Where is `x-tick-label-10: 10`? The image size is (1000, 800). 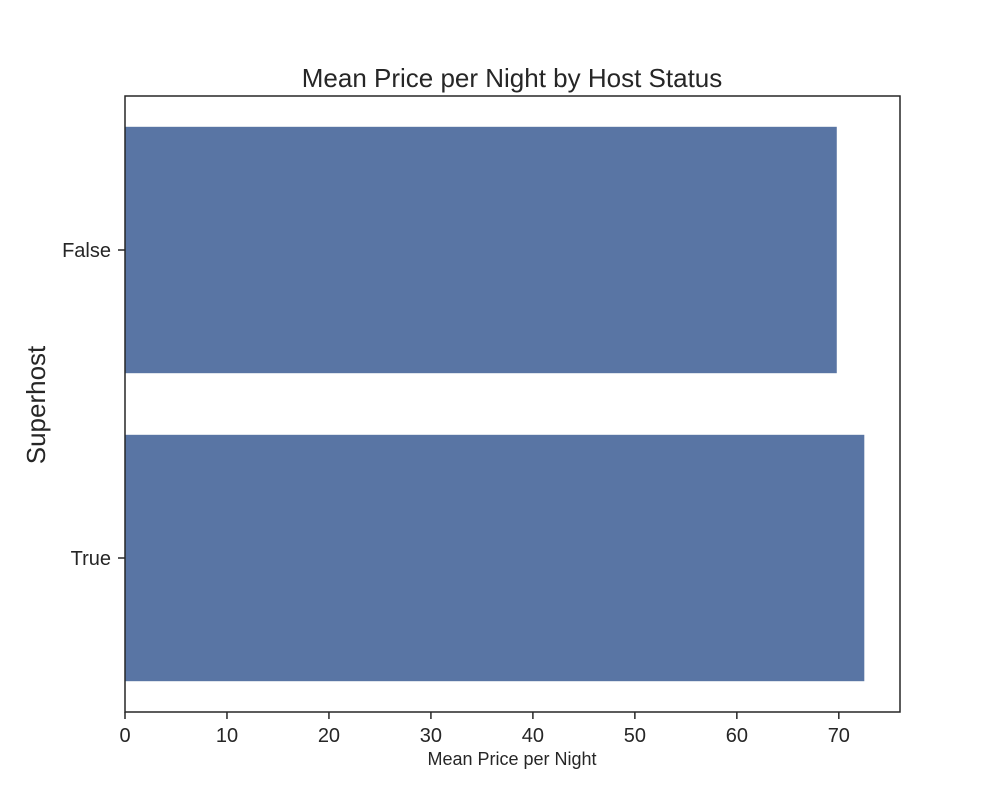 x-tick-label-10: 10 is located at coordinates (227, 736).